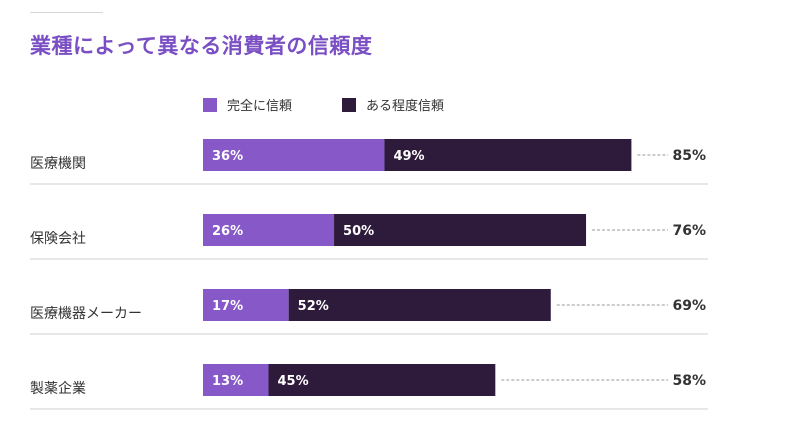 This screenshot has height=437, width=800. What do you see at coordinates (689, 231) in the screenshot?
I see `total-label: 76%` at bounding box center [689, 231].